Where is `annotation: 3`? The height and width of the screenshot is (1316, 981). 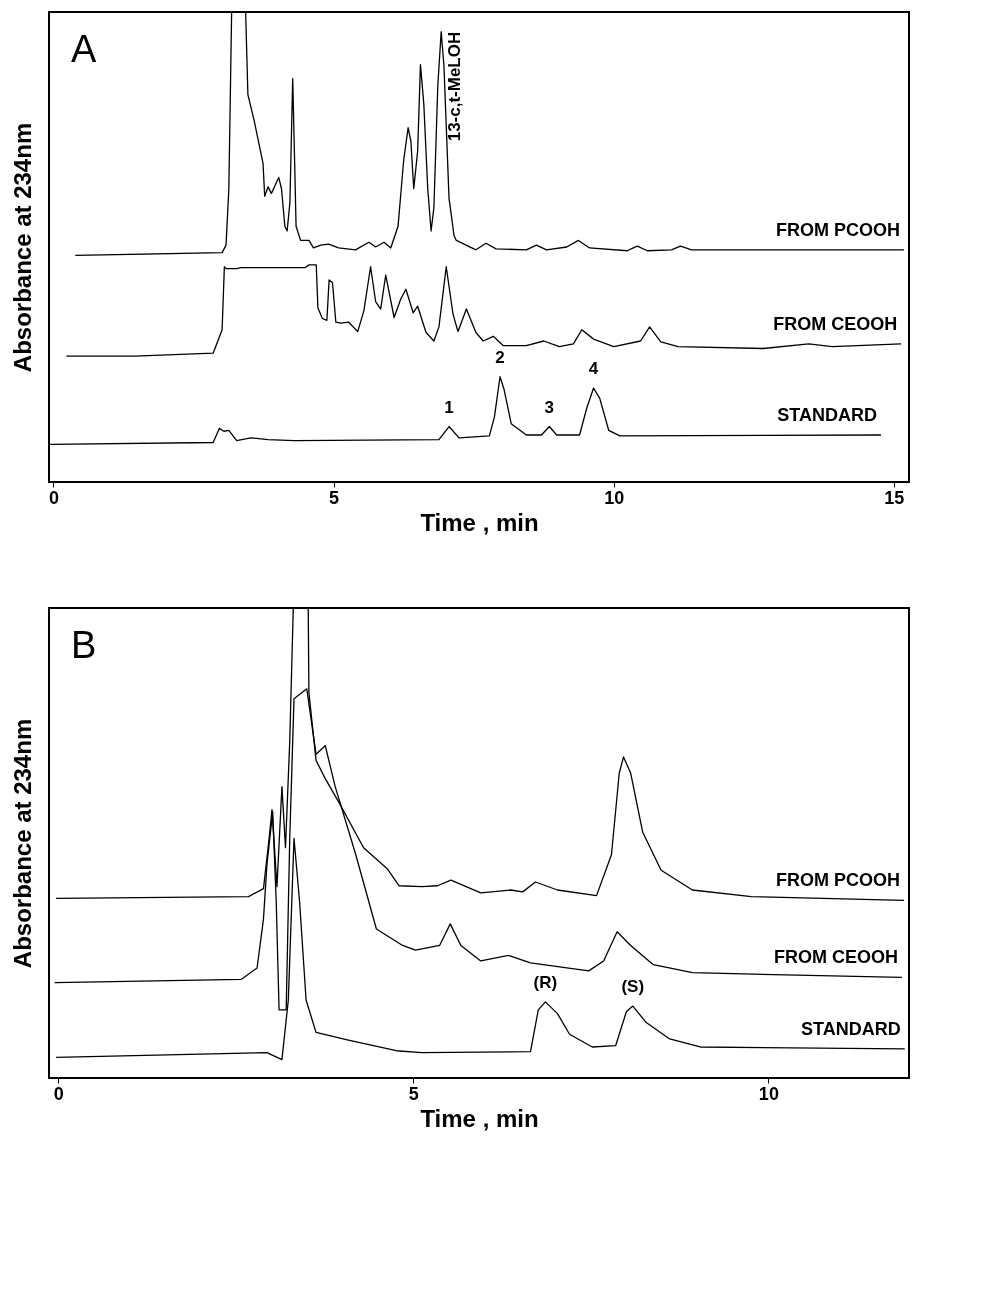
annotation: 3 is located at coordinates (549, 407).